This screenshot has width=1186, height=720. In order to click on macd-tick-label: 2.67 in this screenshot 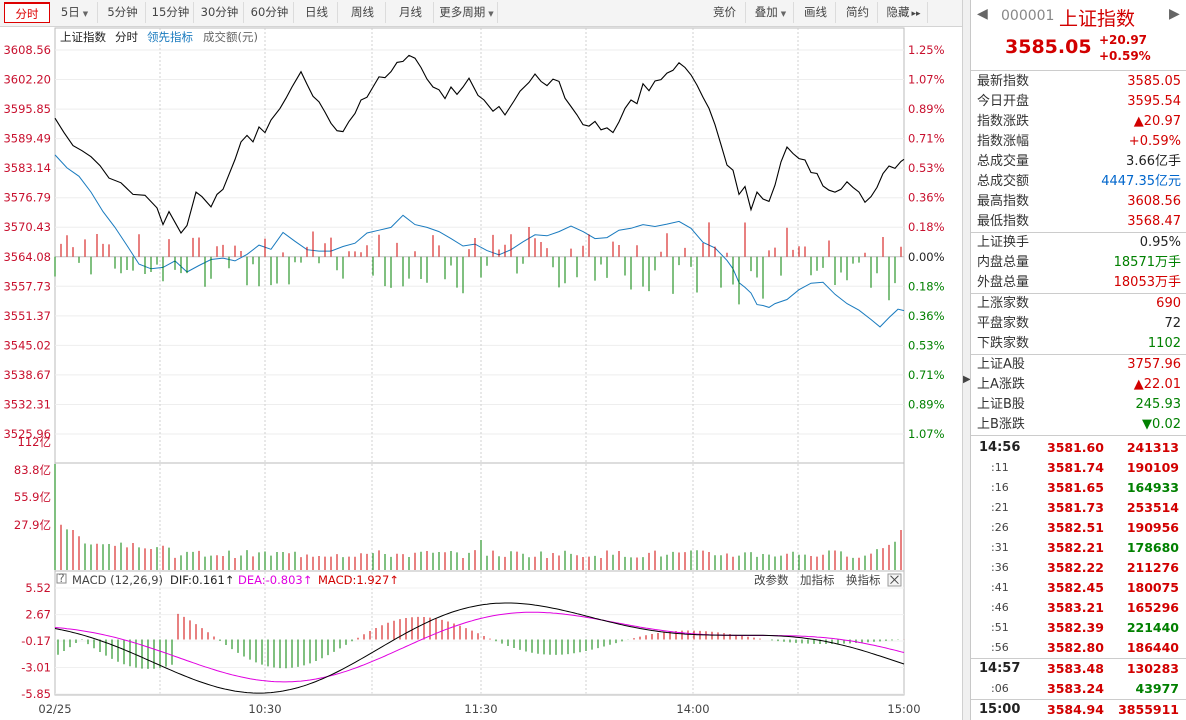, I will do `click(38, 615)`.